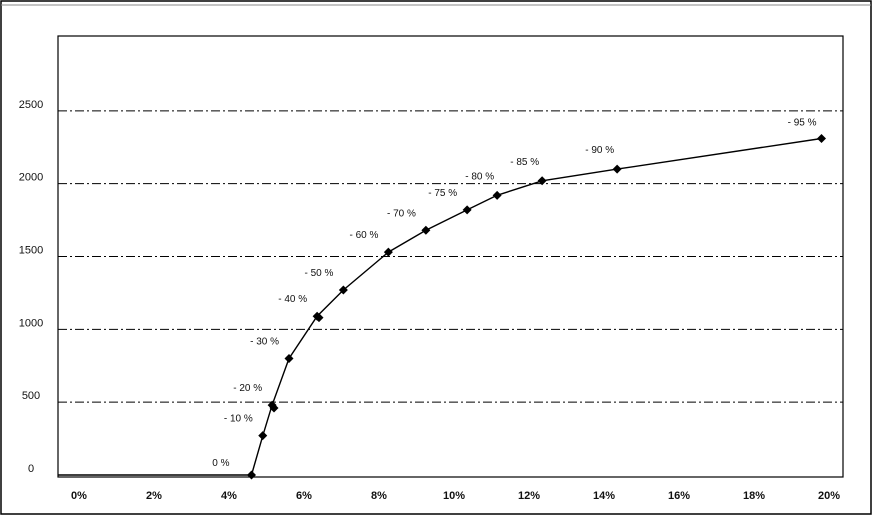  Describe the element at coordinates (524, 162) in the screenshot. I see `point-label-10: - 85 %` at that location.